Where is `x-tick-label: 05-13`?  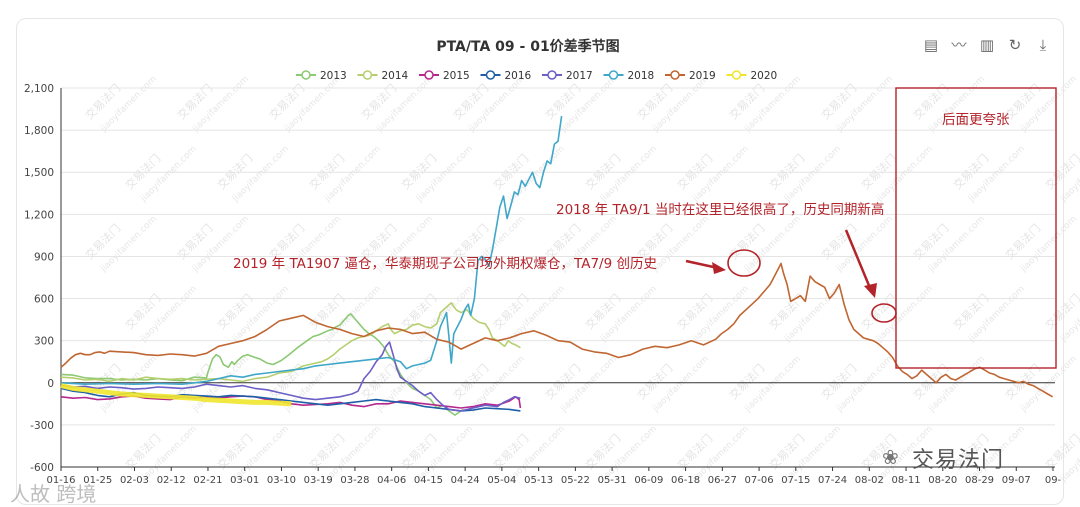 x-tick-label: 05-13 is located at coordinates (538, 480).